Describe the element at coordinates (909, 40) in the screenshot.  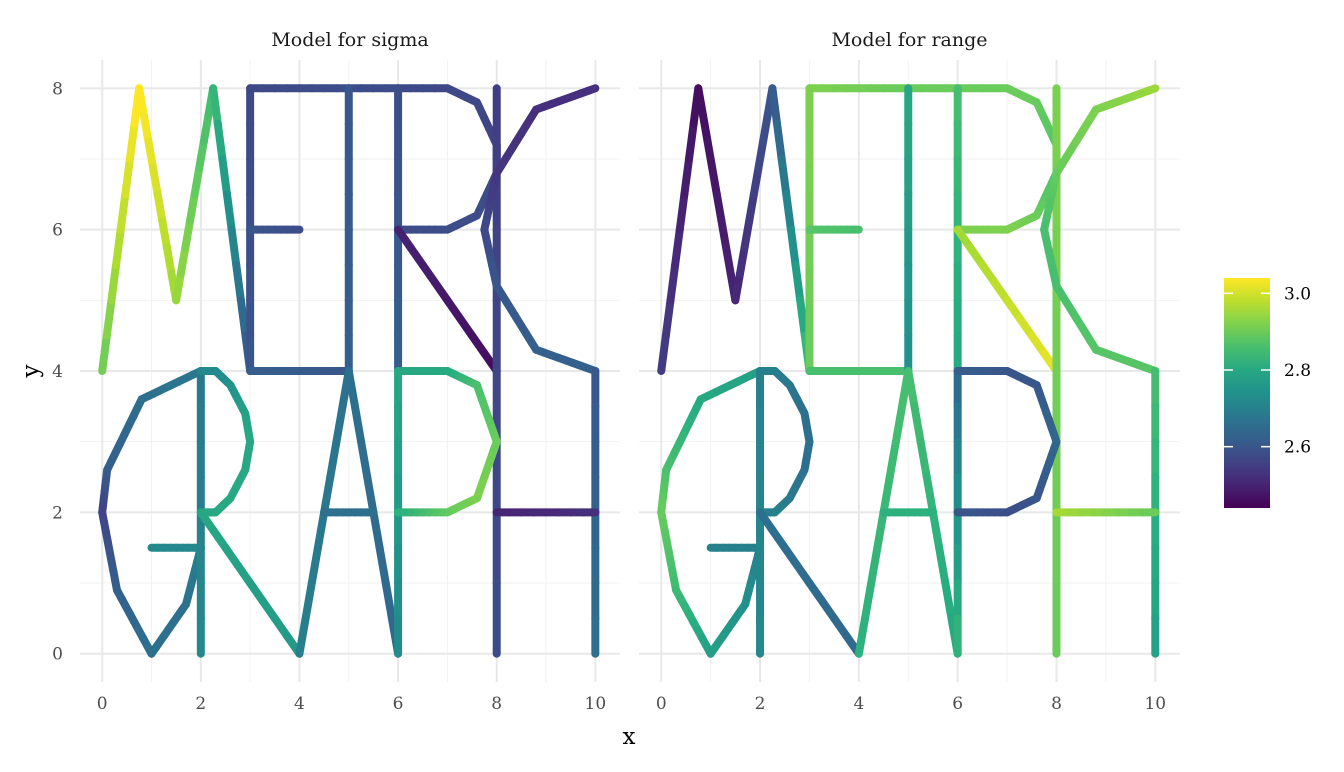
I see `facet-title: Model for range` at that location.